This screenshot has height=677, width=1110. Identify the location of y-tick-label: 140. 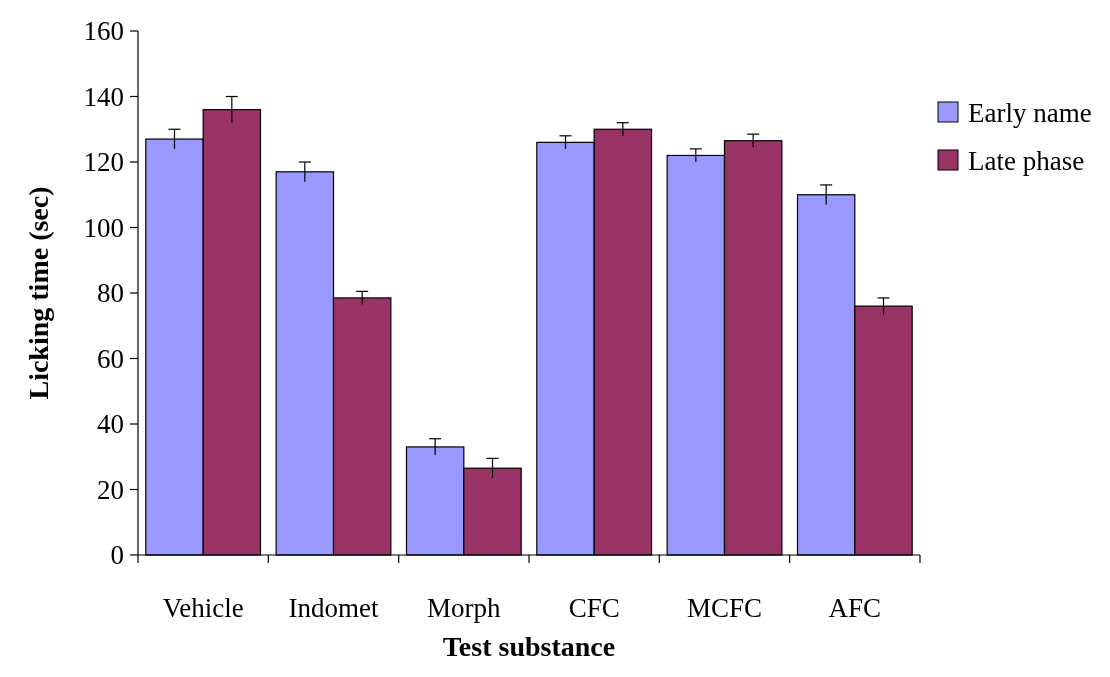
(103, 96).